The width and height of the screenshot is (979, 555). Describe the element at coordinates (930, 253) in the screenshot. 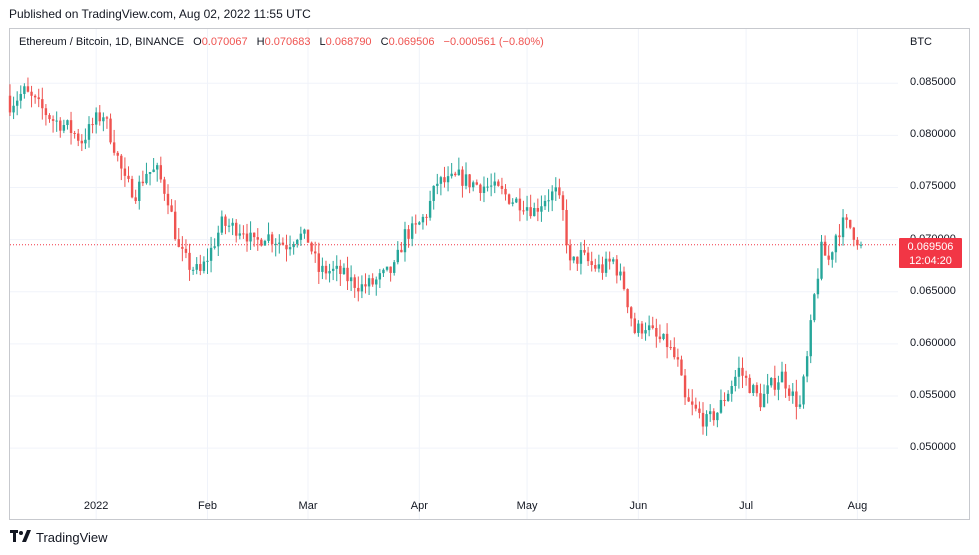

I see `last-price-badge: 0.069506 12:04:20` at that location.